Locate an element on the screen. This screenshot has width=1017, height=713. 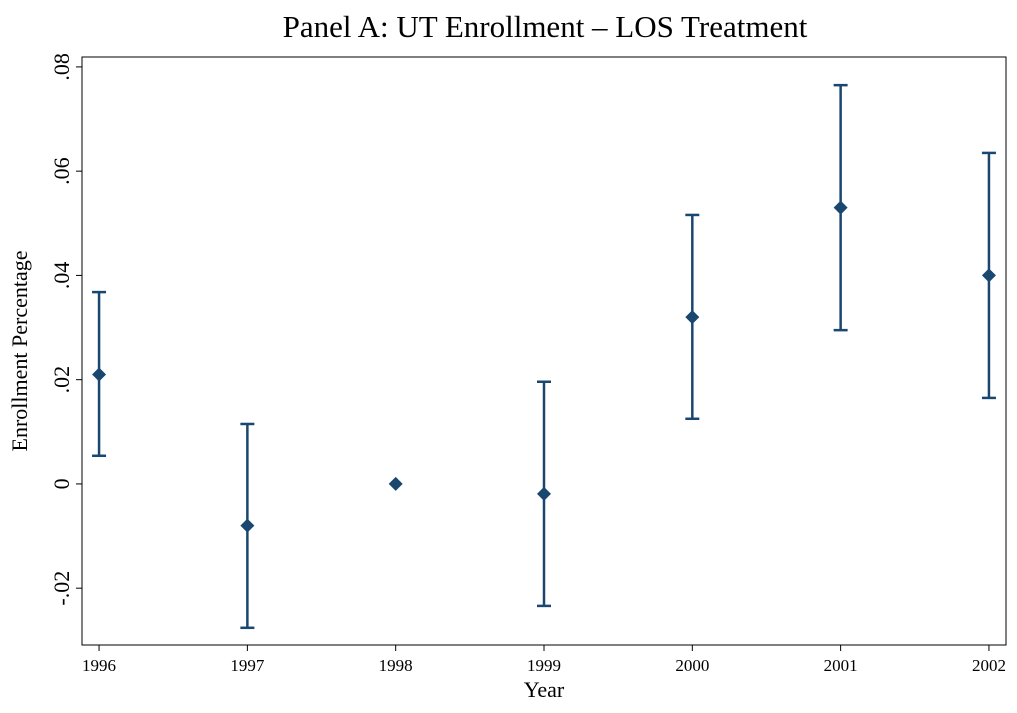
y-tick-label: .04 is located at coordinates (61, 276).